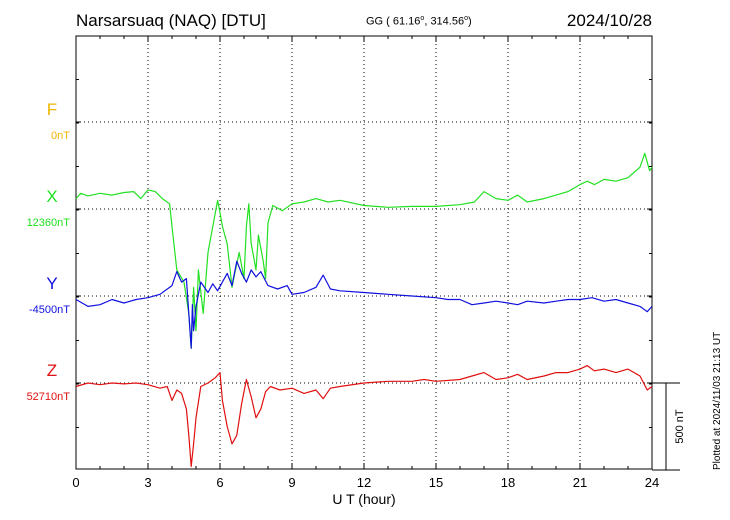 This screenshot has width=730, height=520. Describe the element at coordinates (291, 482) in the screenshot. I see `x-tick-label: 9` at that location.